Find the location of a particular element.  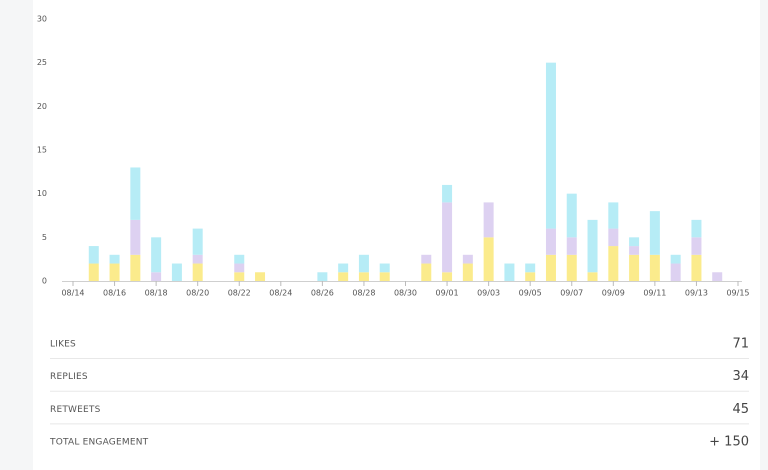

x-tick-label: 09/09 is located at coordinates (613, 293).